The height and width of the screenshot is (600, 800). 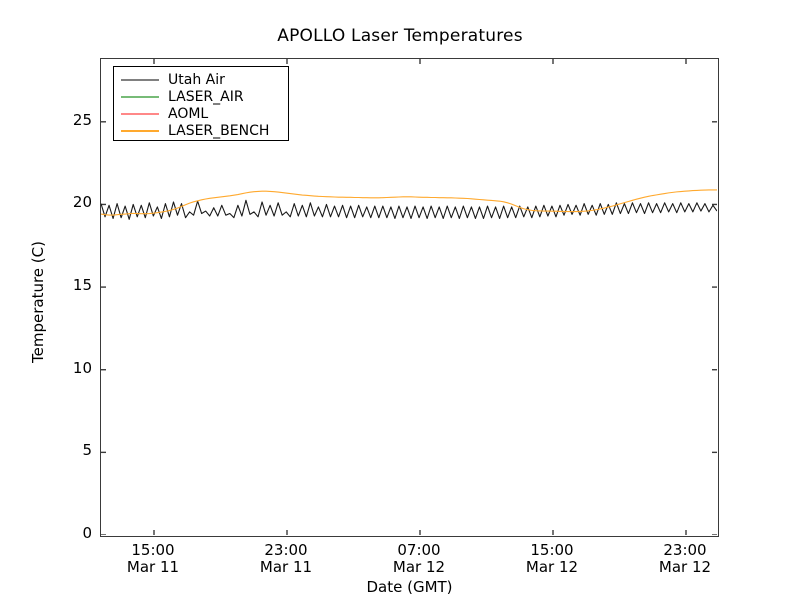 What do you see at coordinates (400, 36) in the screenshot?
I see `chart-title: APOLLO Laser Temperatures` at bounding box center [400, 36].